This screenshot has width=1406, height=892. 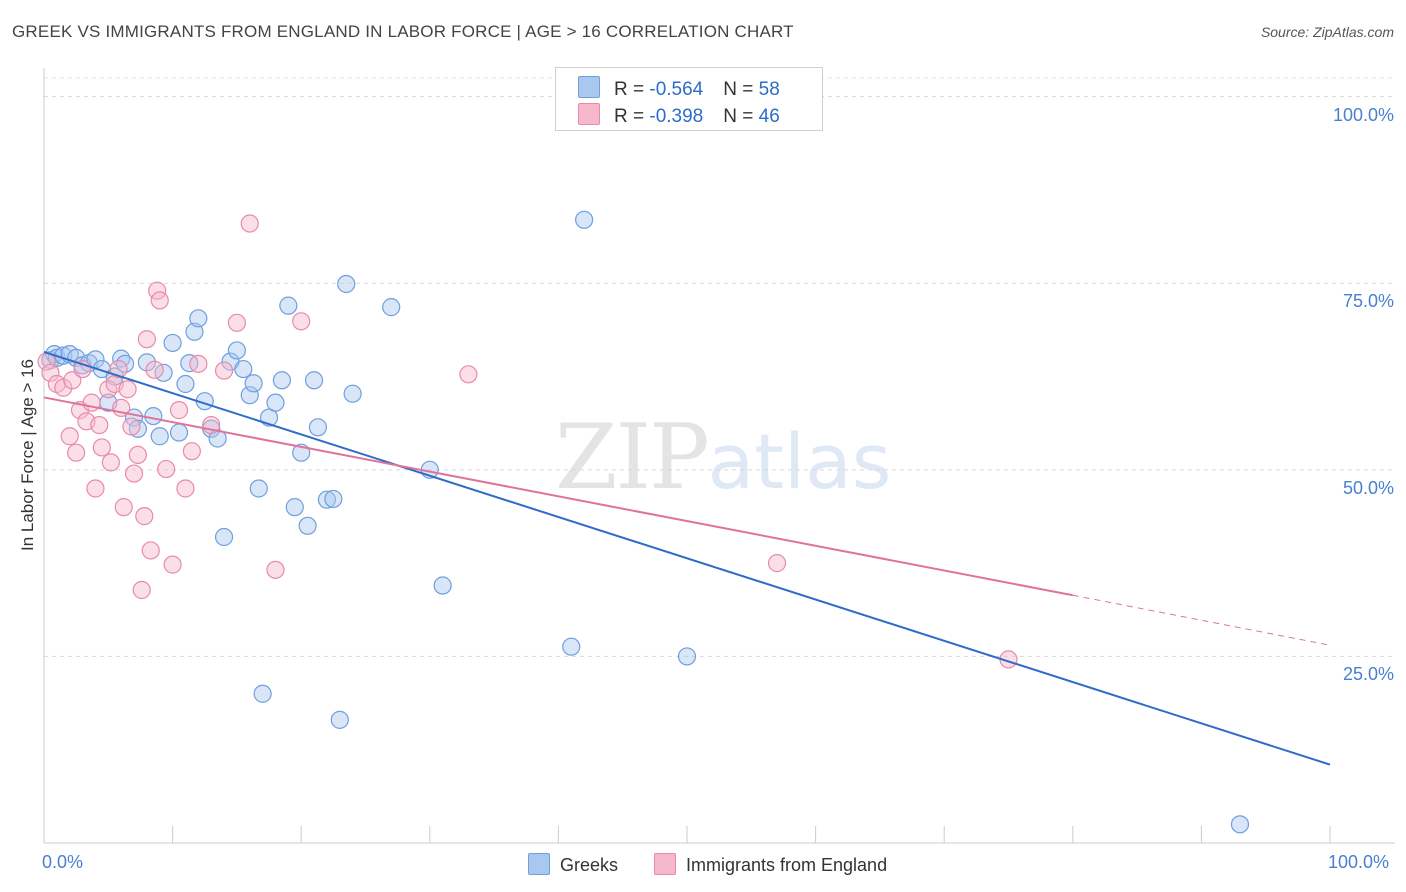 What do you see at coordinates (1368, 674) in the screenshot?
I see `y-tick-label: 25.0%` at bounding box center [1368, 674].